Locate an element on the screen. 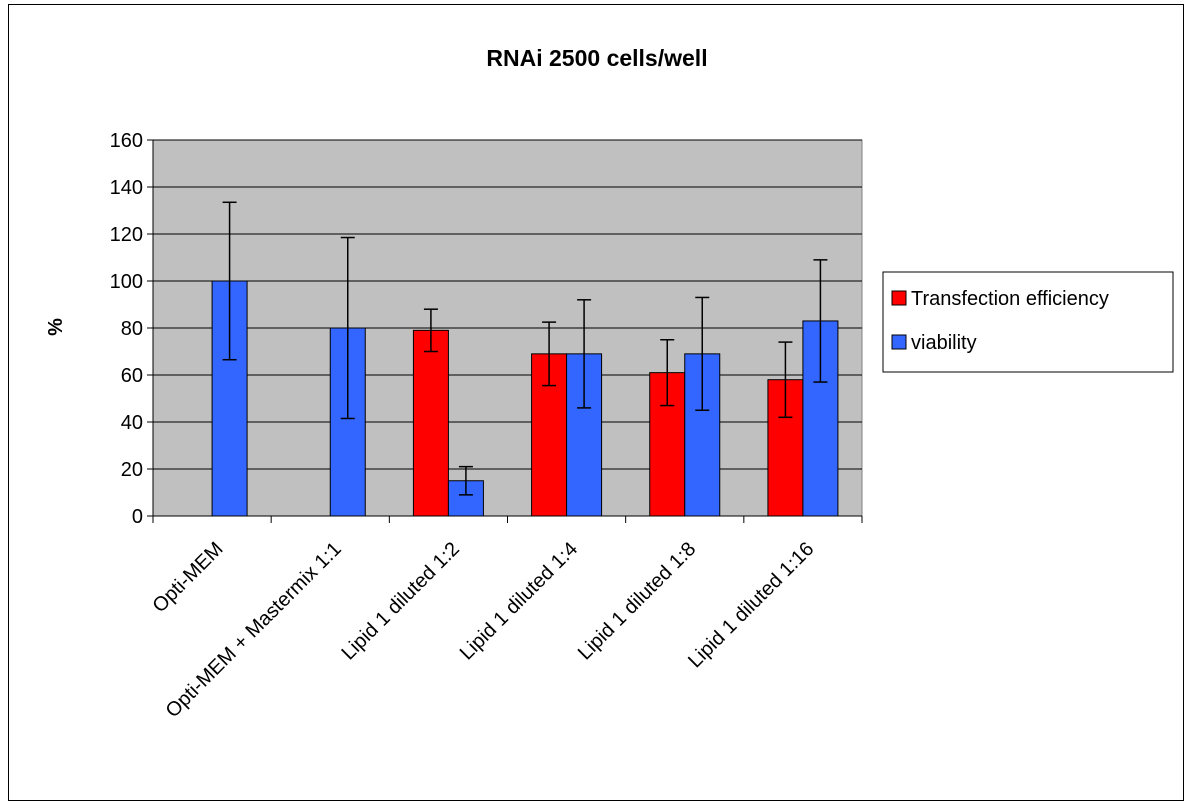 Image resolution: width=1186 pixels, height=807 pixels. legend-label-viability: viability is located at coordinates (944, 343).